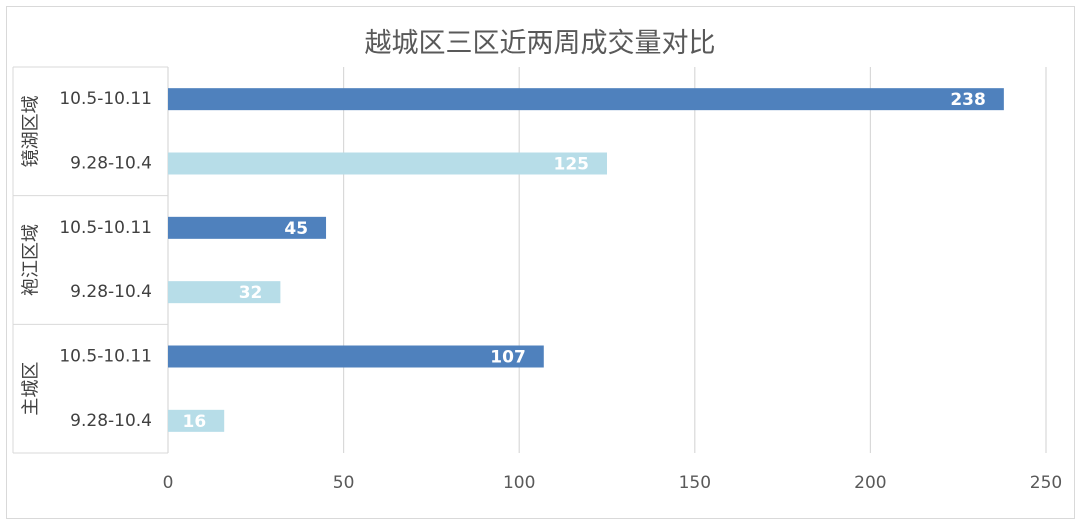  I want to click on data-label: 16, so click(195, 422).